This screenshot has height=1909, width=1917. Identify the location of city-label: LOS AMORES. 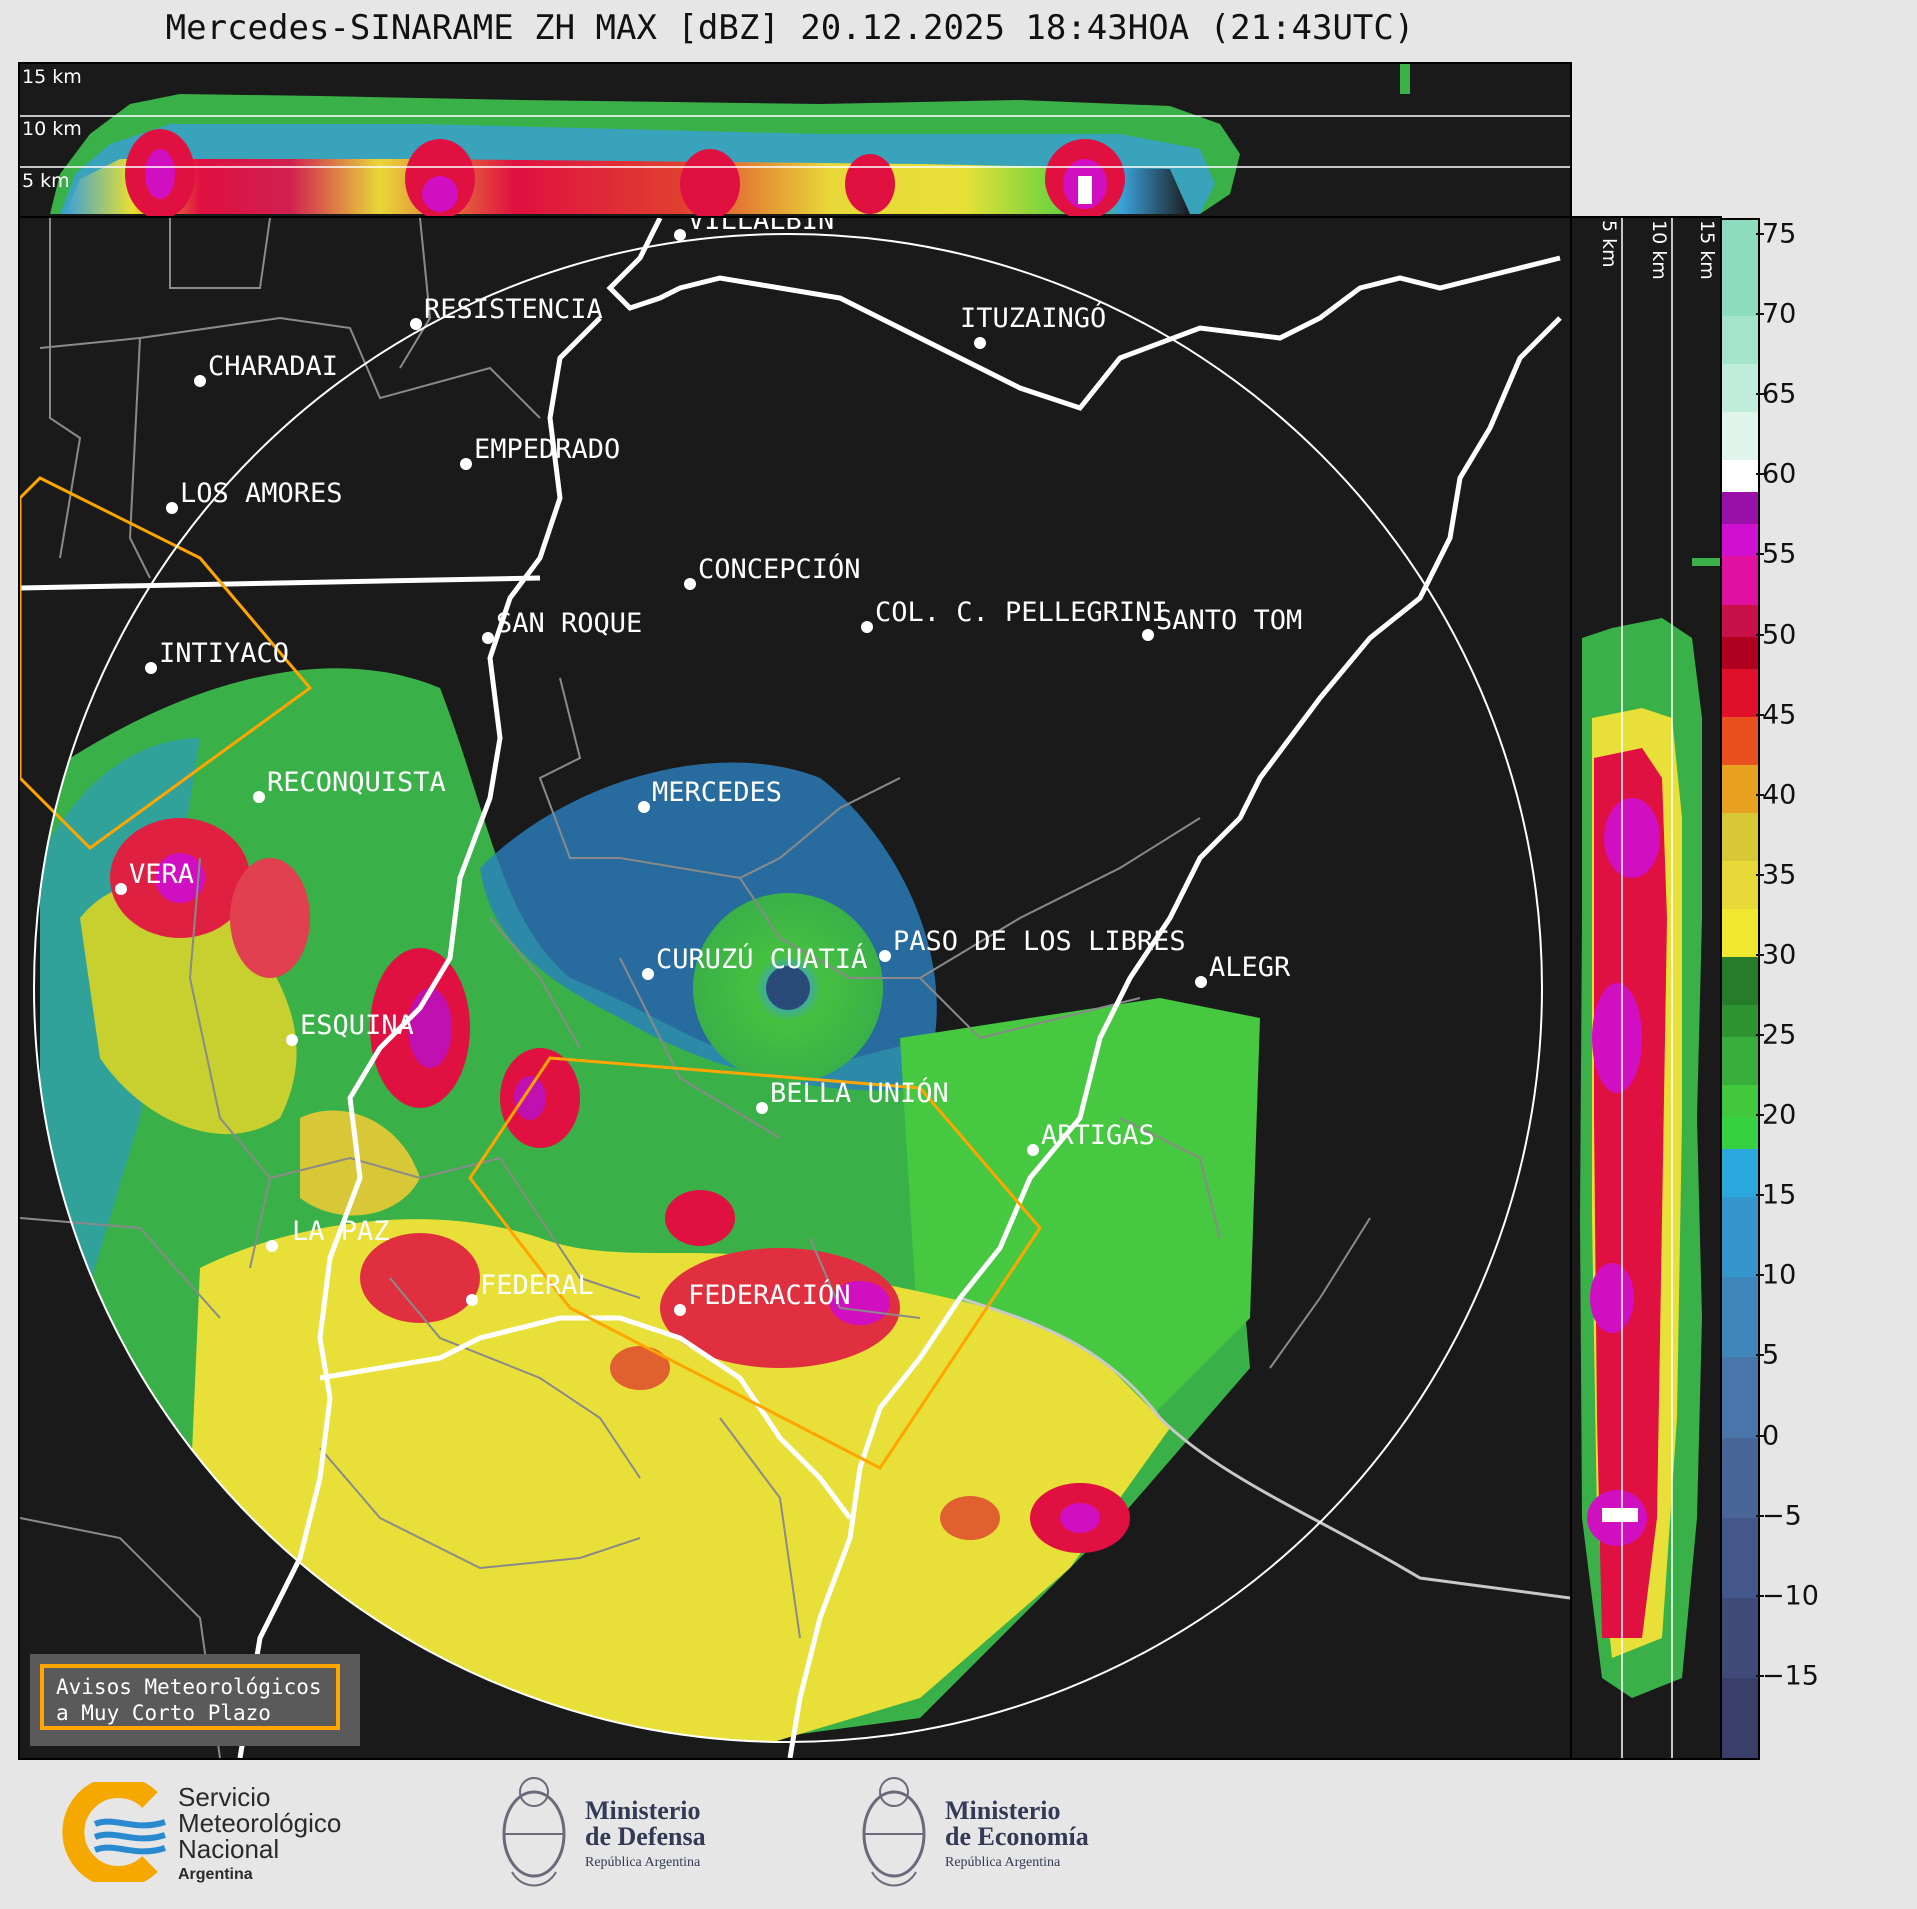
(261, 493).